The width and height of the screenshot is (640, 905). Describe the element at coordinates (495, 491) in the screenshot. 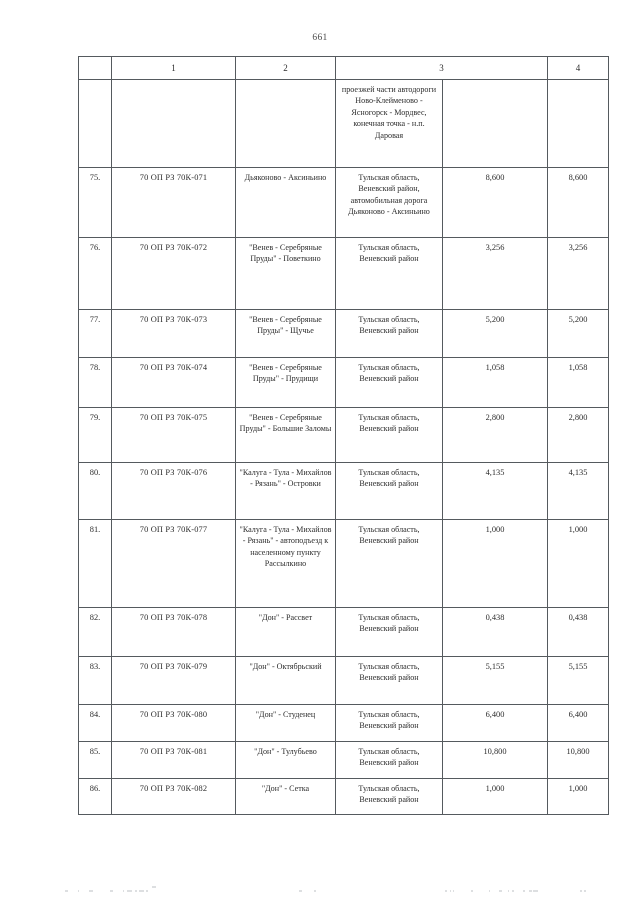

I see `row-value-1: 4,135` at that location.